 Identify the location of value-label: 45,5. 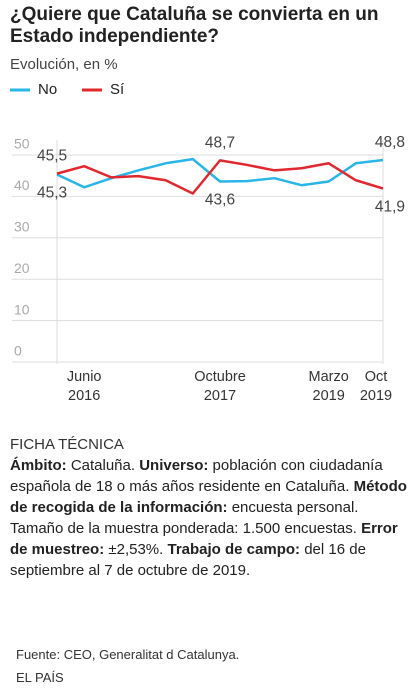
(52, 156).